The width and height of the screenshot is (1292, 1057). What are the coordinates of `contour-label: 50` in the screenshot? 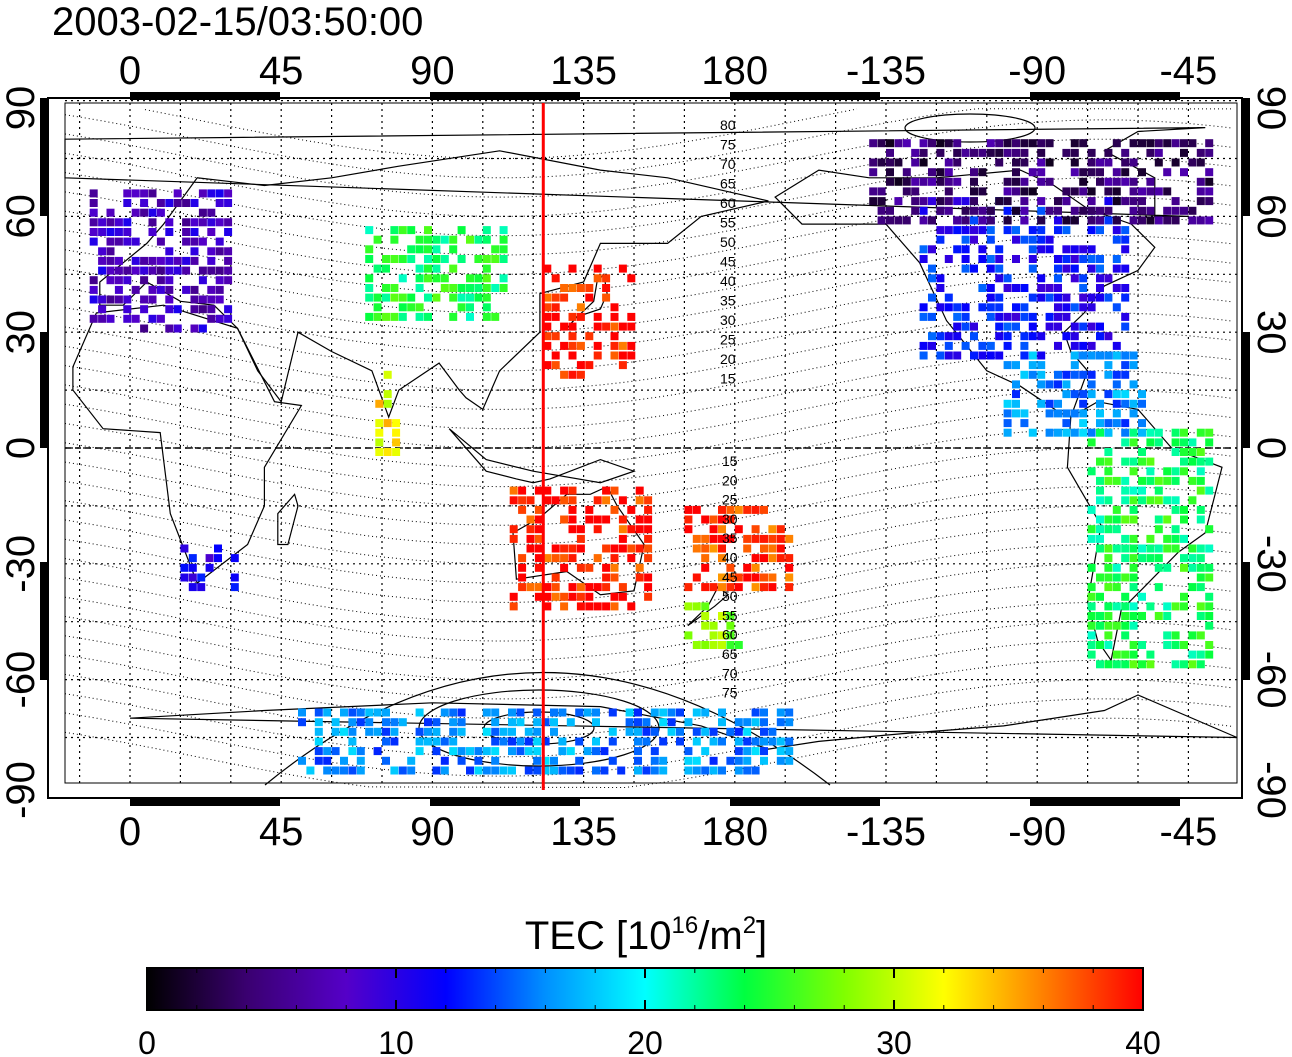 It's located at (730, 596).